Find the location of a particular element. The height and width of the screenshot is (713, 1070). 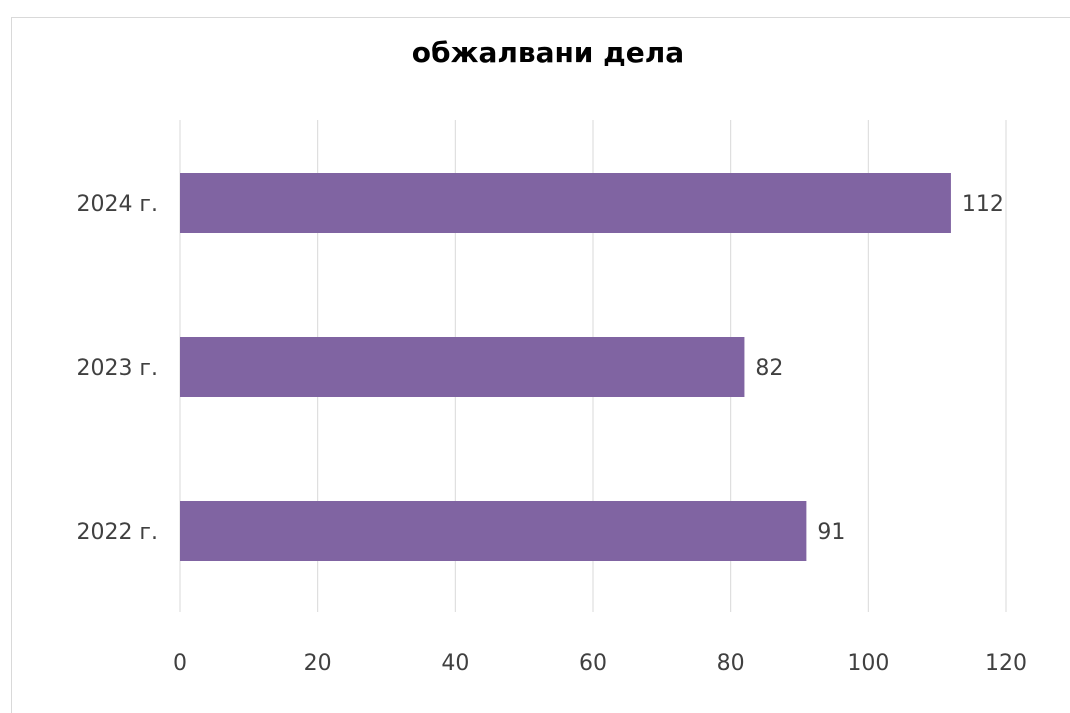

y-category-label: 2022 г. is located at coordinates (117, 532).